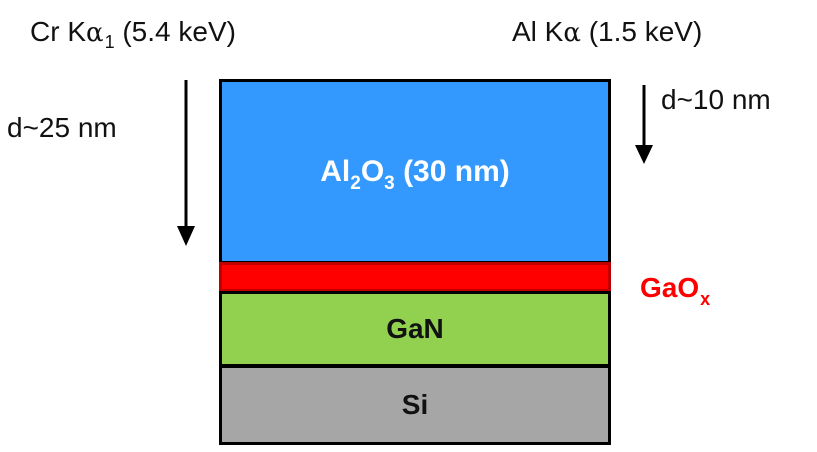 Image resolution: width=817 pixels, height=452 pixels. What do you see at coordinates (186, 163) in the screenshot?
I see `depth-arrow-left` at bounding box center [186, 163].